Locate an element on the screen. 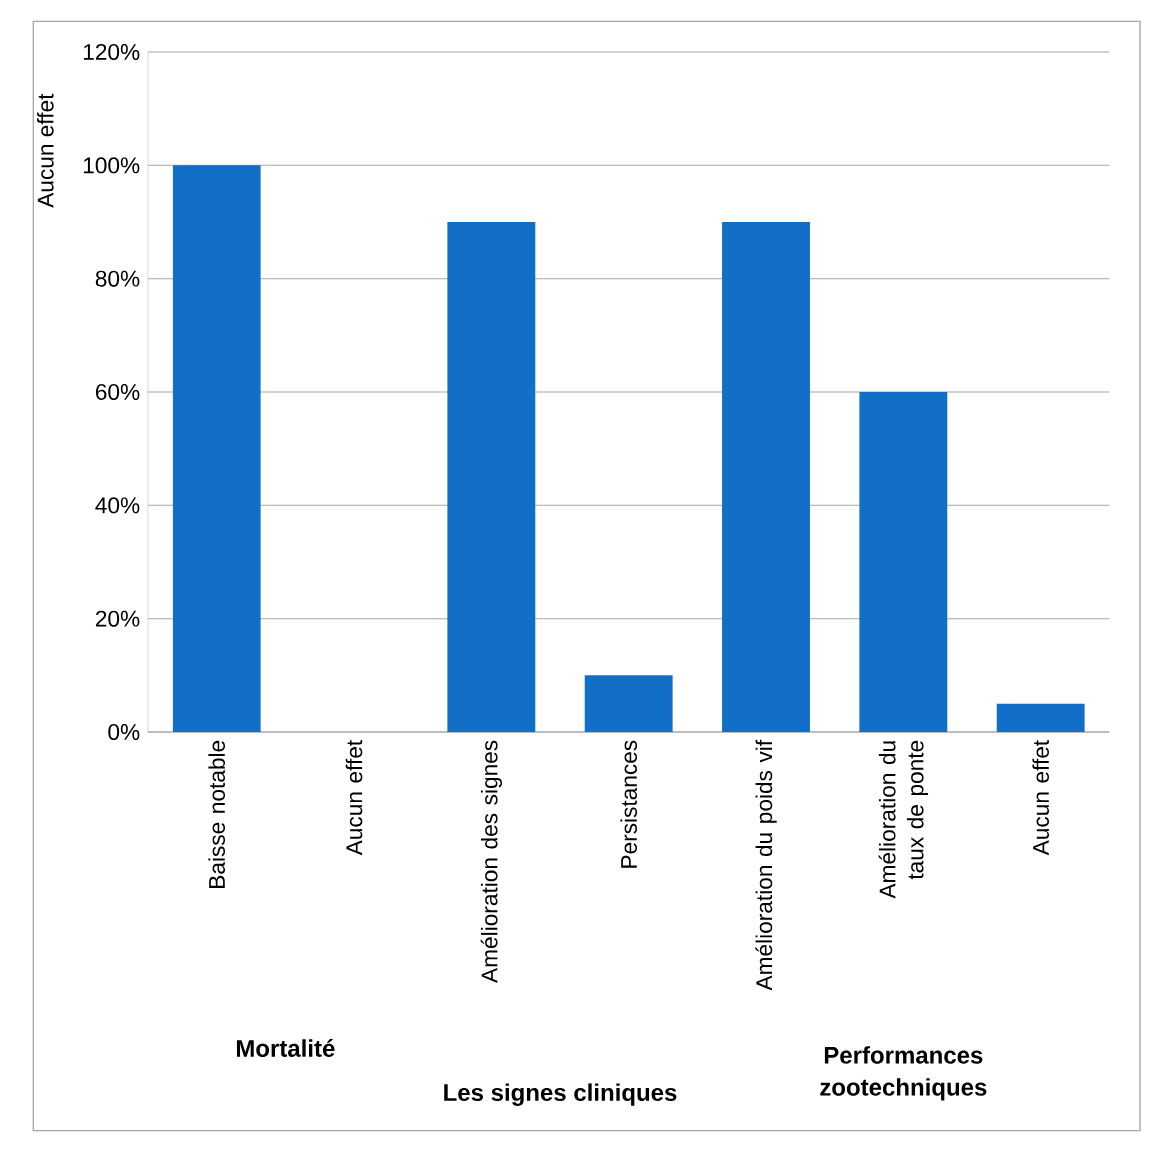 The image size is (1160, 1157). y-tick-label: 0% is located at coordinates (124, 731).